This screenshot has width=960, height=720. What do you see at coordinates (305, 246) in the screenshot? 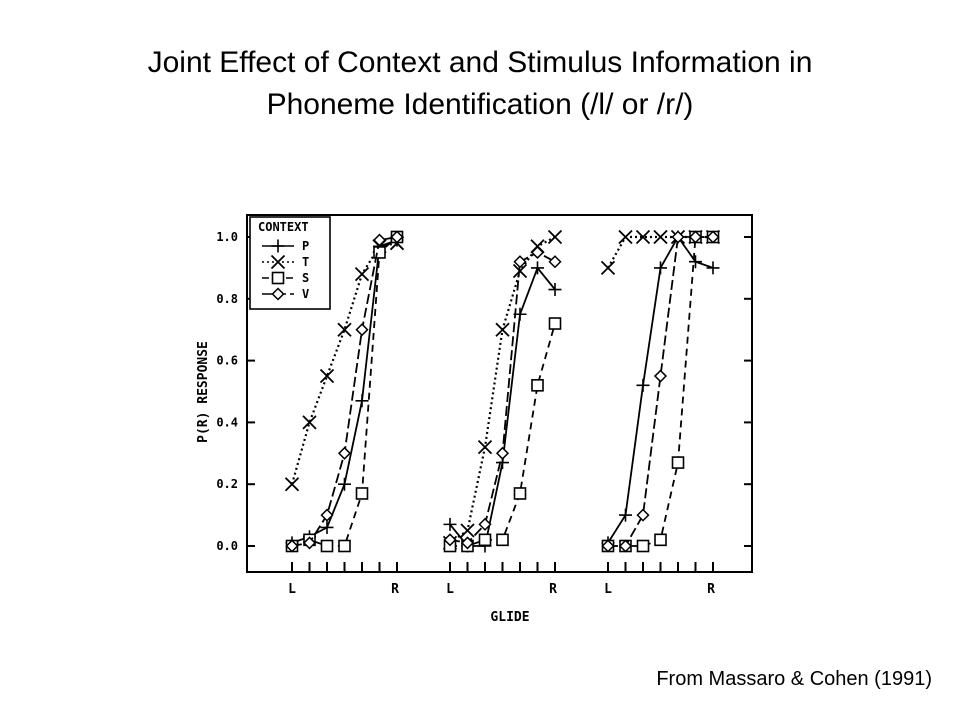
I see `legend-label-P: P` at bounding box center [305, 246].